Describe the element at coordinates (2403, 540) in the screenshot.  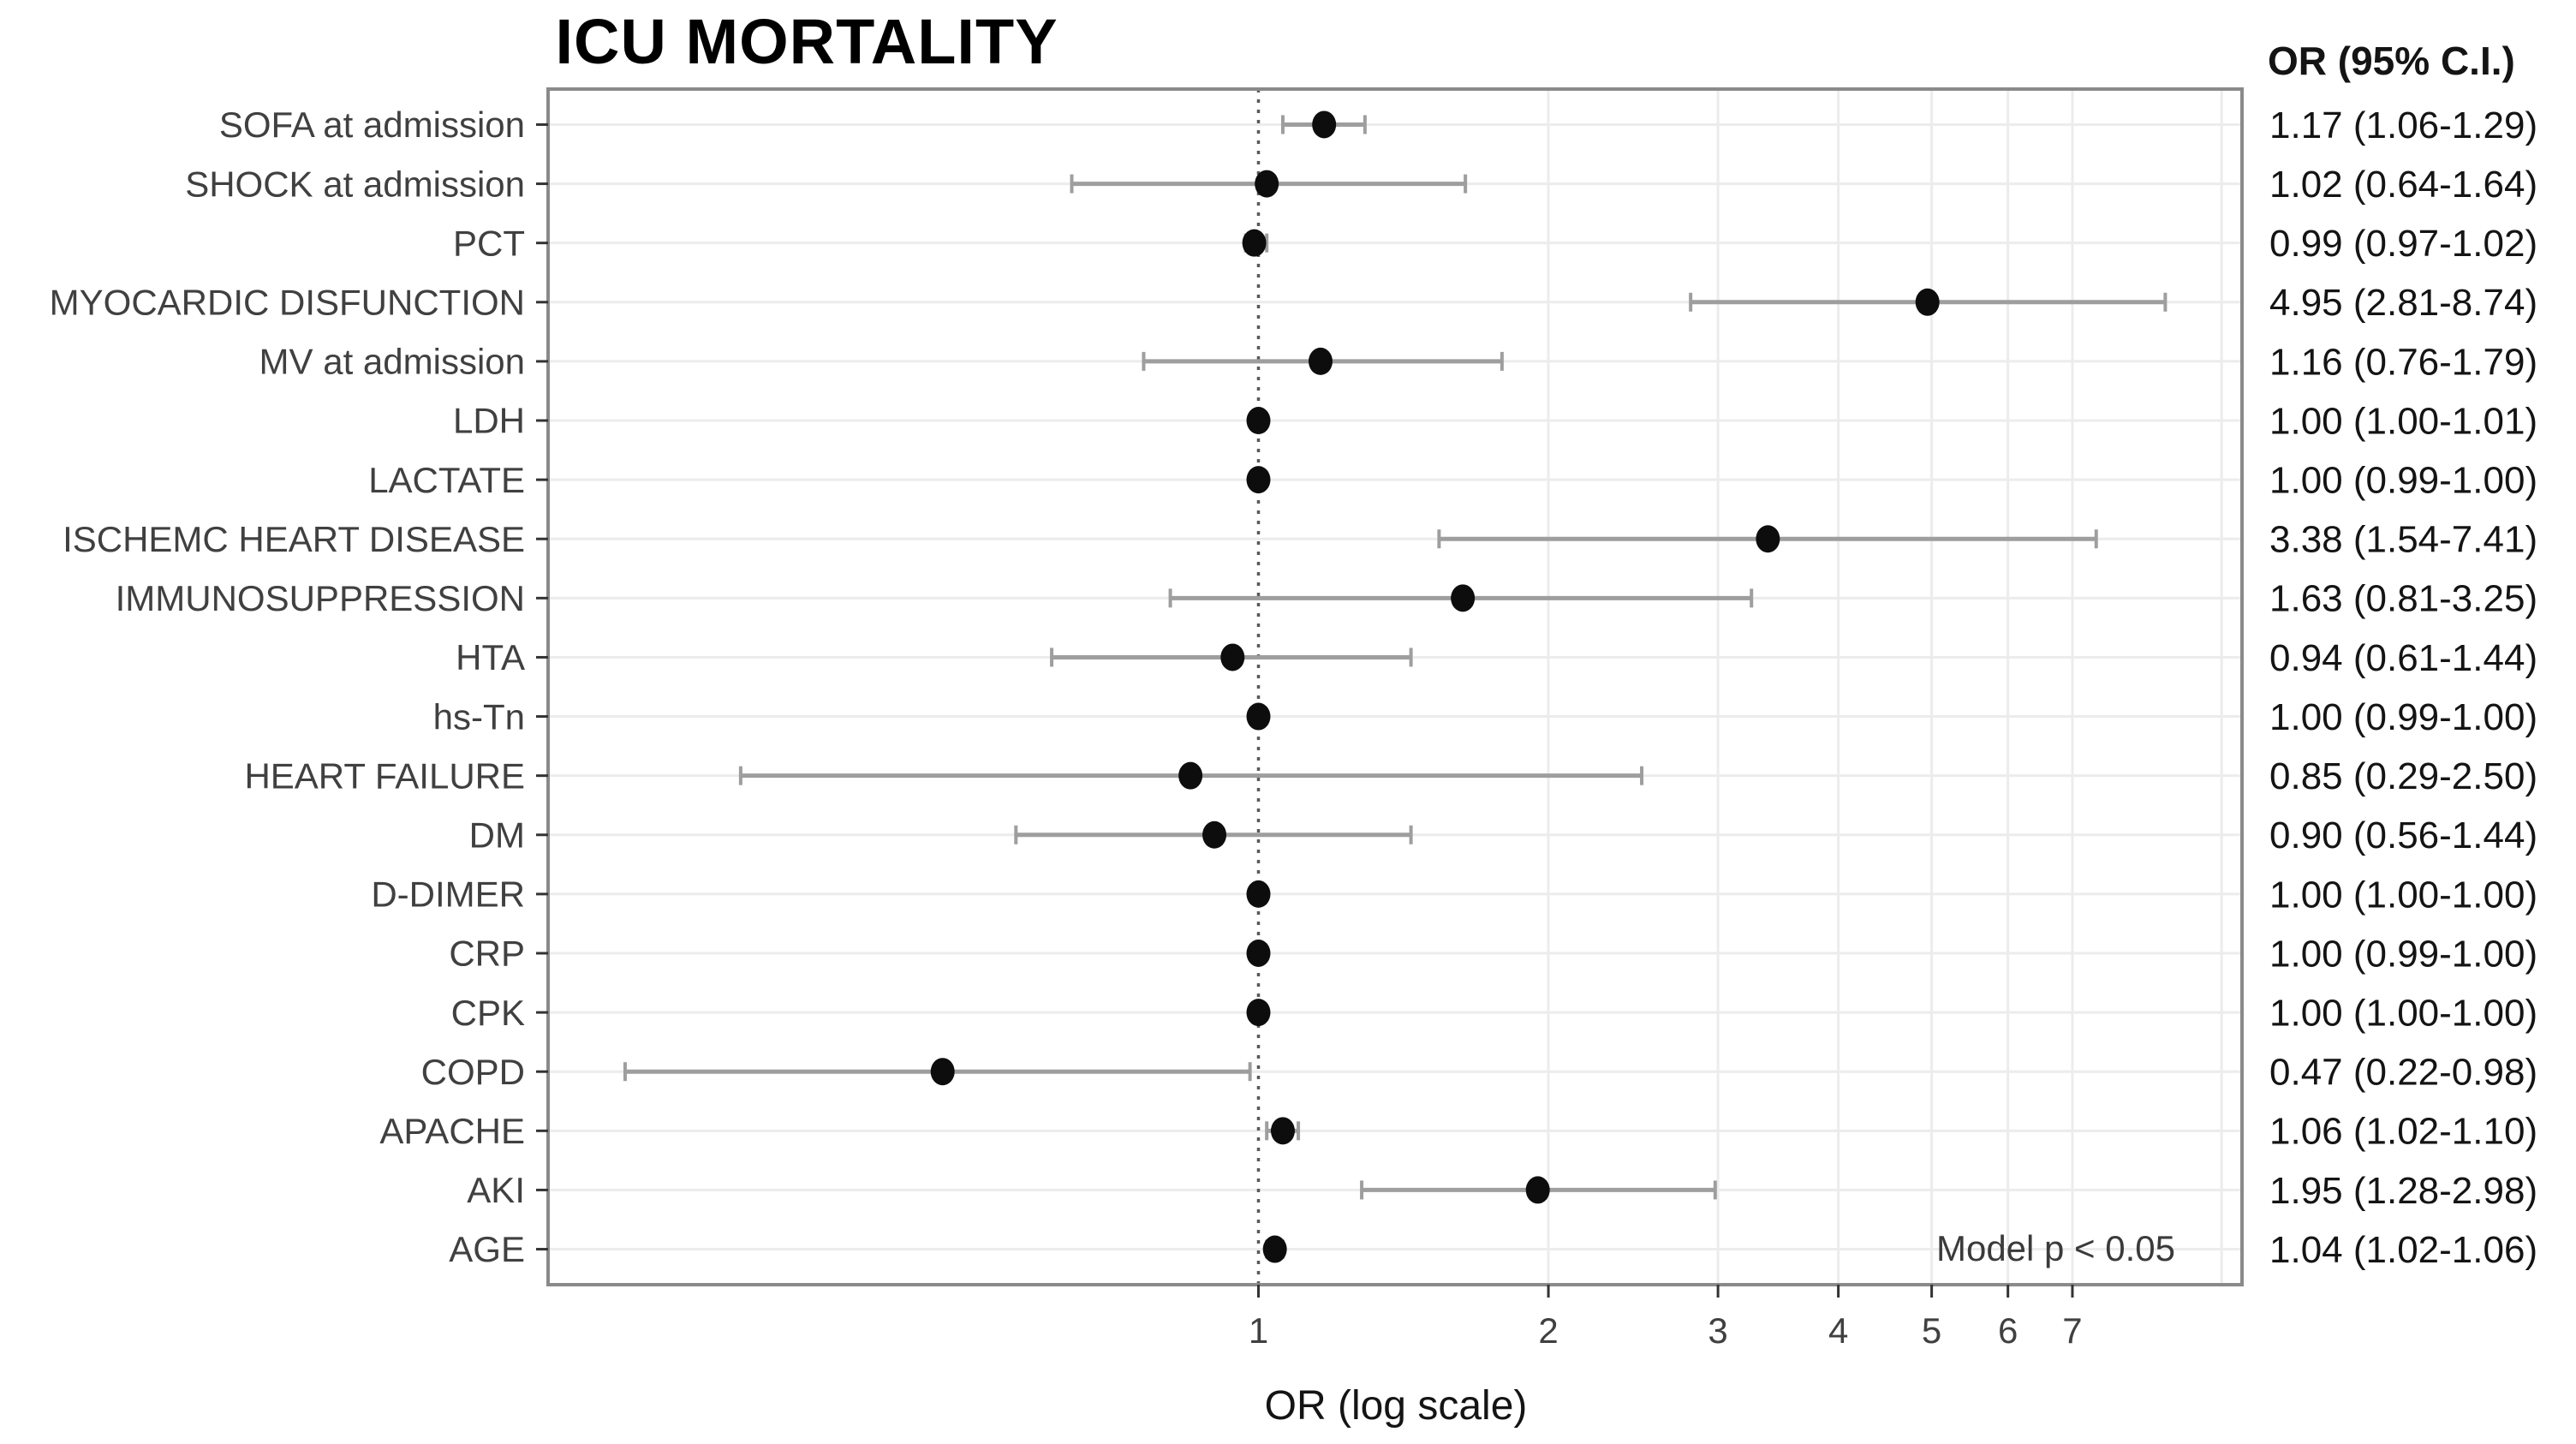
I see `or-value: 3.38 (1.54-7.41)` at that location.